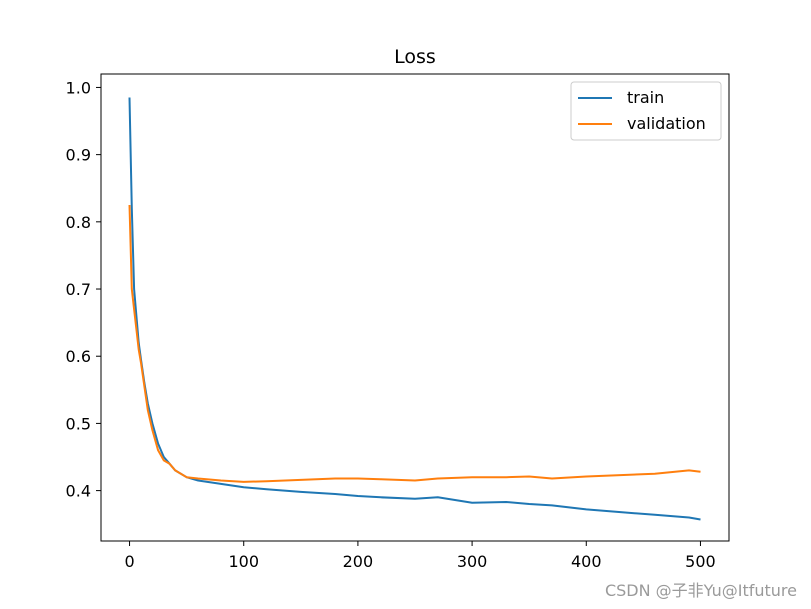  I want to click on y-tick-label: 0.4, so click(78, 491).